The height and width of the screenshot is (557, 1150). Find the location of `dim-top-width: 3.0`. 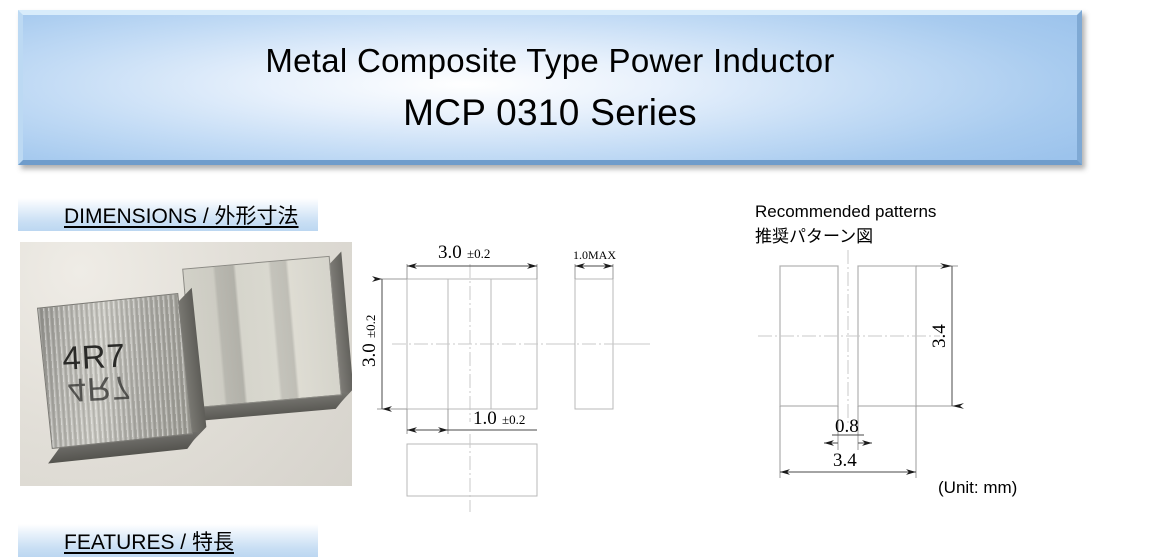

dim-top-width: 3.0 is located at coordinates (450, 252).